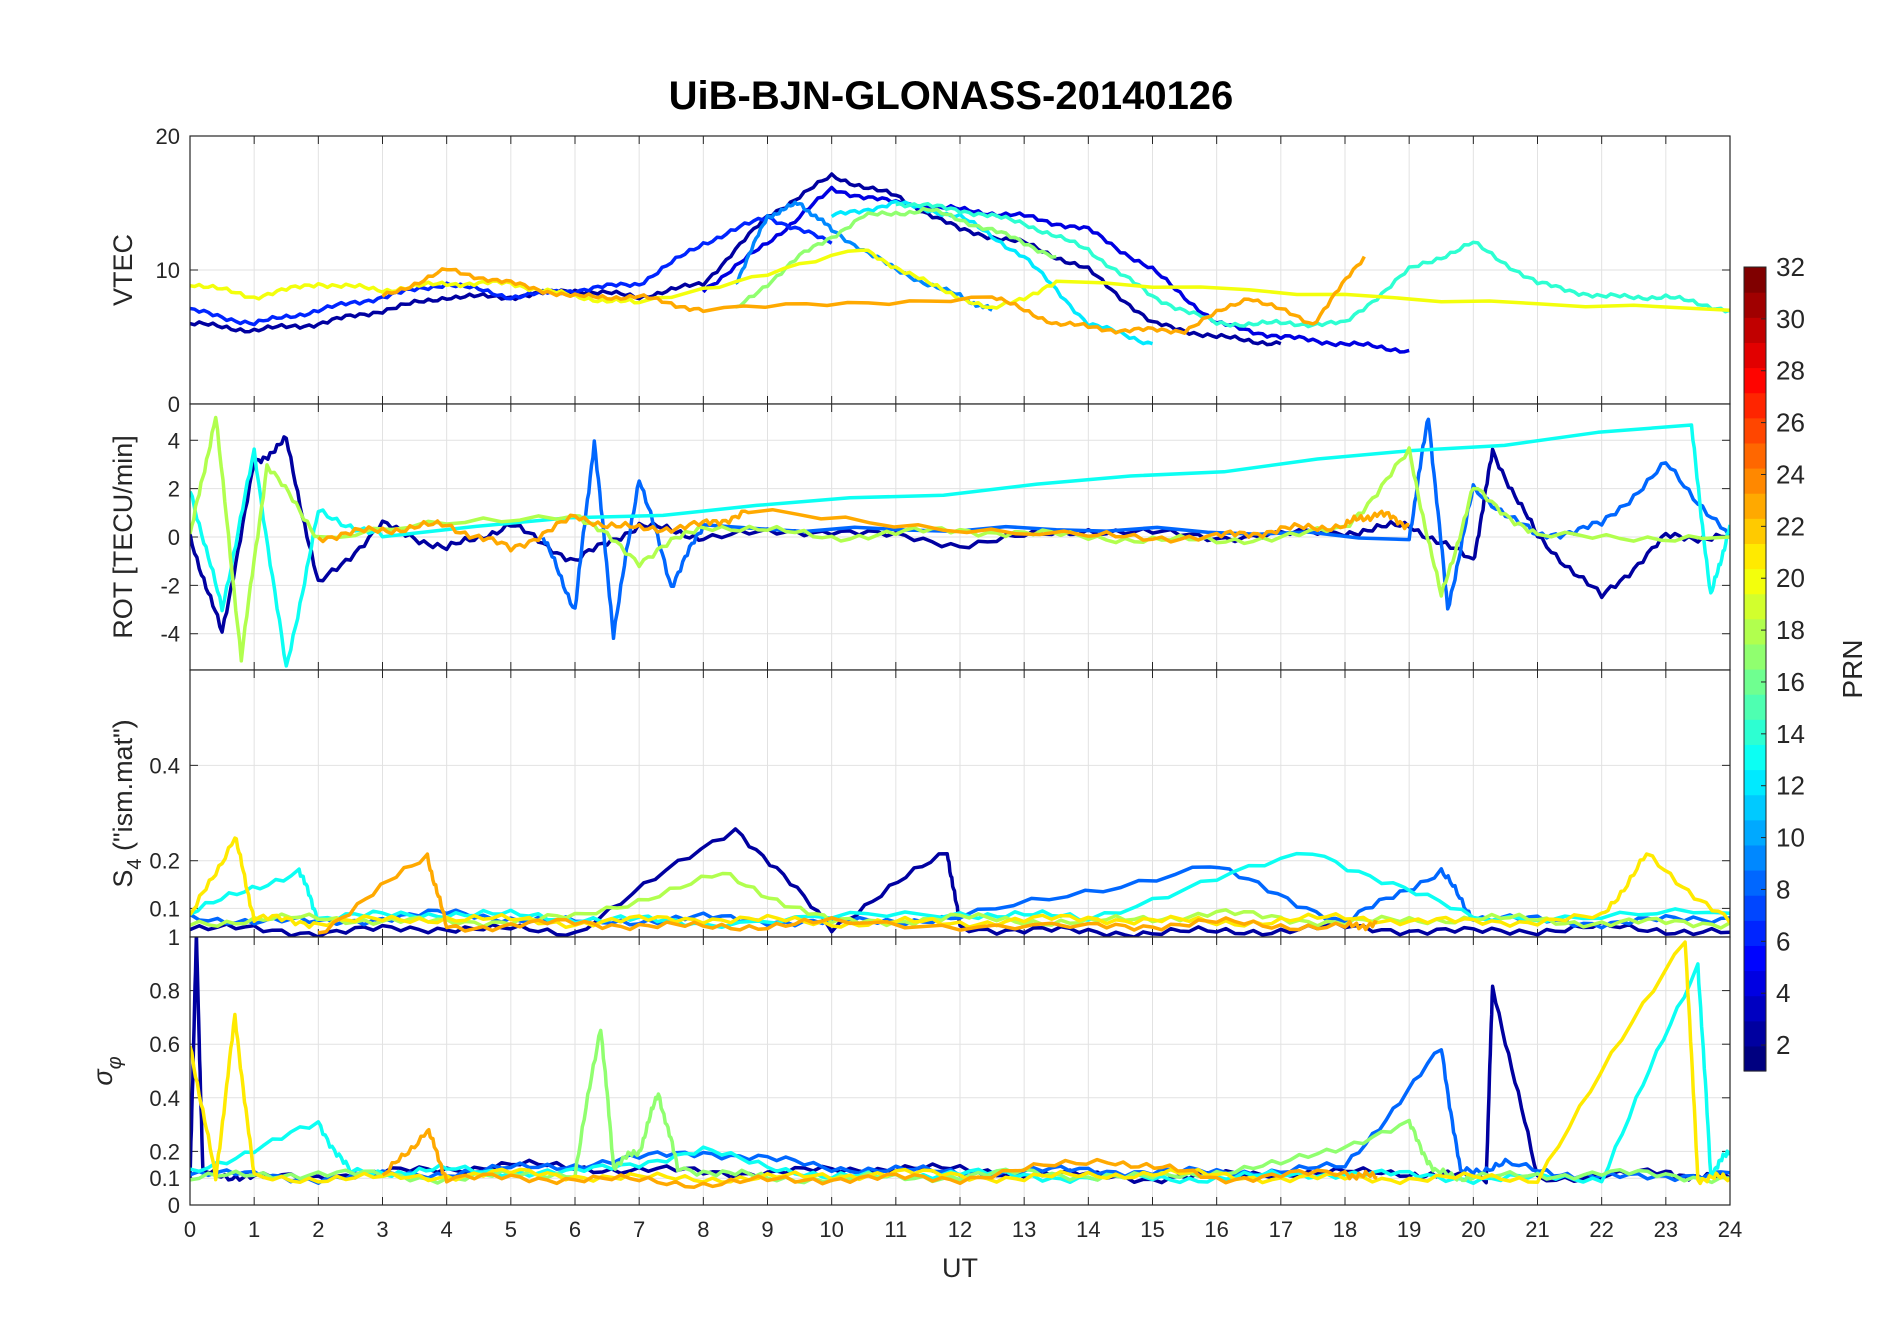 The height and width of the screenshot is (1330, 1902). Describe the element at coordinates (1790, 526) in the screenshot. I see `colorbar-tick-label: 22` at that location.